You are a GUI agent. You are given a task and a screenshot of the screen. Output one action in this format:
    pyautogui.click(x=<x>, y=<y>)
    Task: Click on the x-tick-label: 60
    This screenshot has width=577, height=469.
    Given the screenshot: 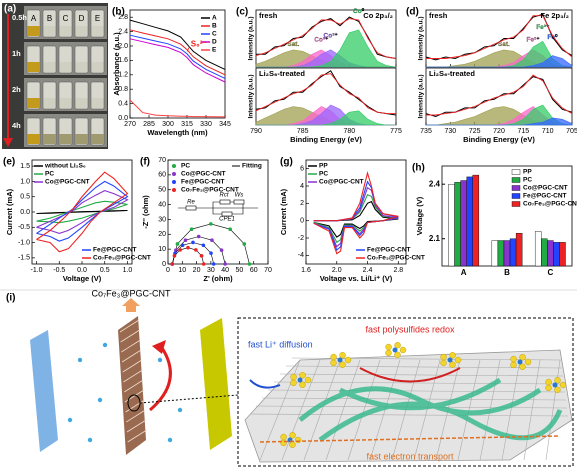 What is the action you would take?
    pyautogui.click(x=254, y=270)
    